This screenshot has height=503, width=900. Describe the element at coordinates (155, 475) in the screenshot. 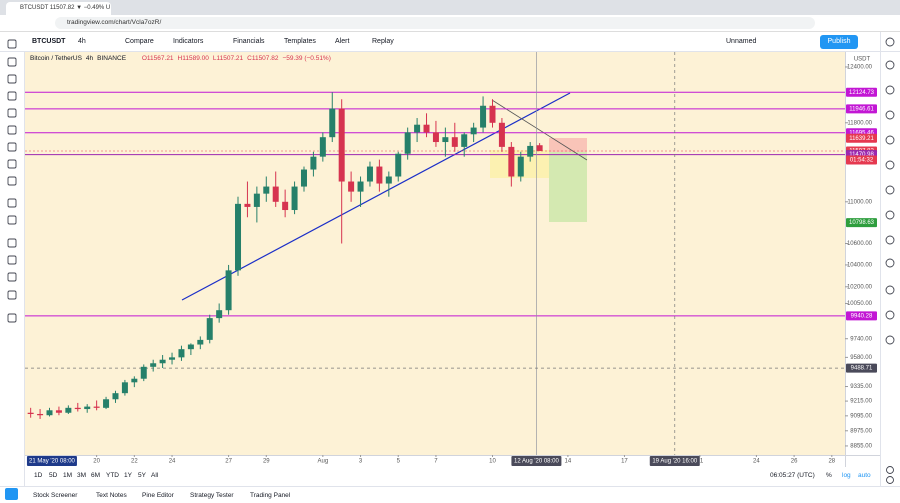

I see `range: All` at that location.